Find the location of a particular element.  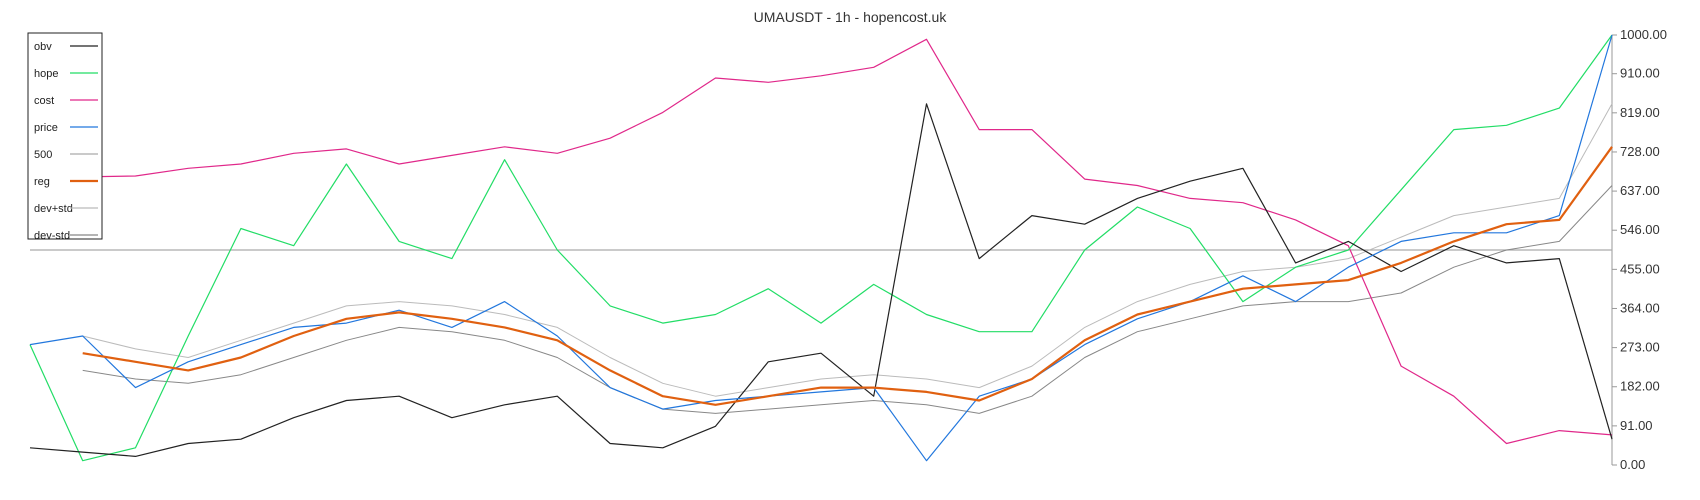

y-tick-label: 364.00 is located at coordinates (1640, 307).